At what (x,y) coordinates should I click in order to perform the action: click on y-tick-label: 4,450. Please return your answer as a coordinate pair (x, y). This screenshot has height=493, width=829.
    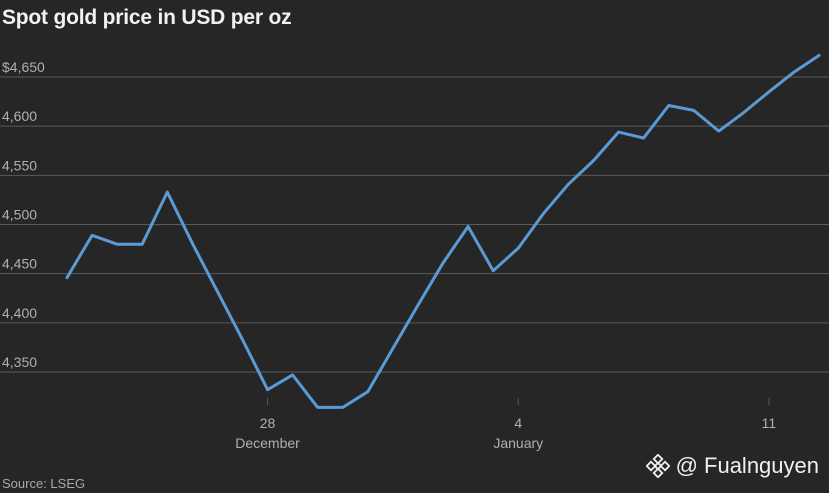
    Looking at the image, I should click on (19, 264).